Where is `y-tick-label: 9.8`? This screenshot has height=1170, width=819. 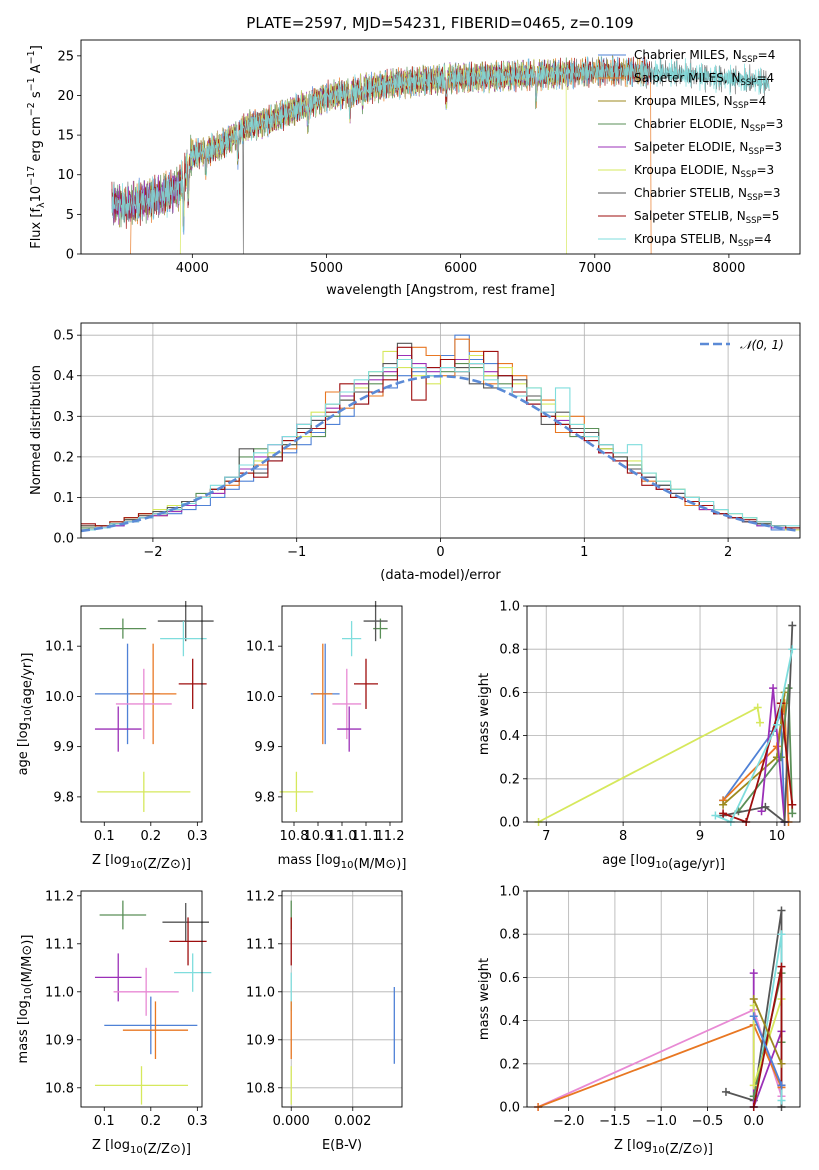
y-tick-label: 9.8 is located at coordinates (264, 797).